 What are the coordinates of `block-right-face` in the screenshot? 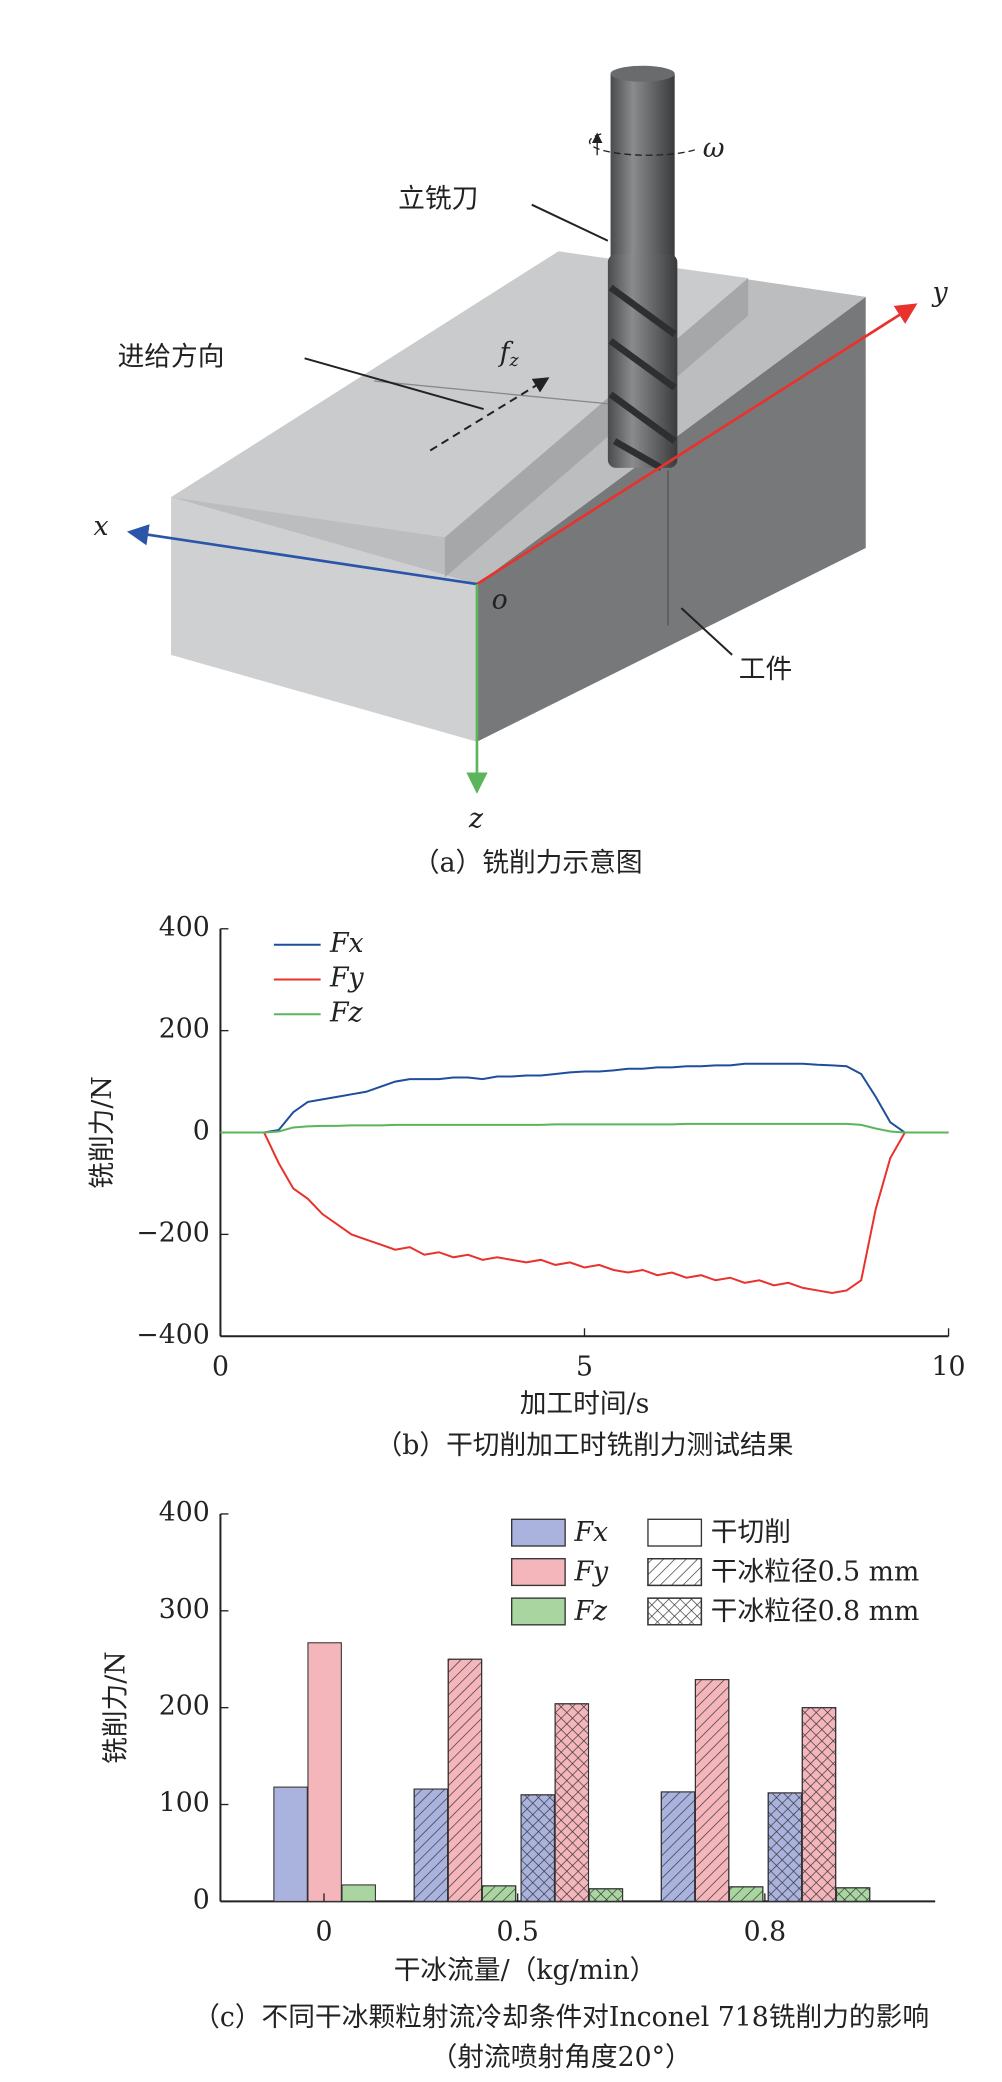 It's located at (671, 519).